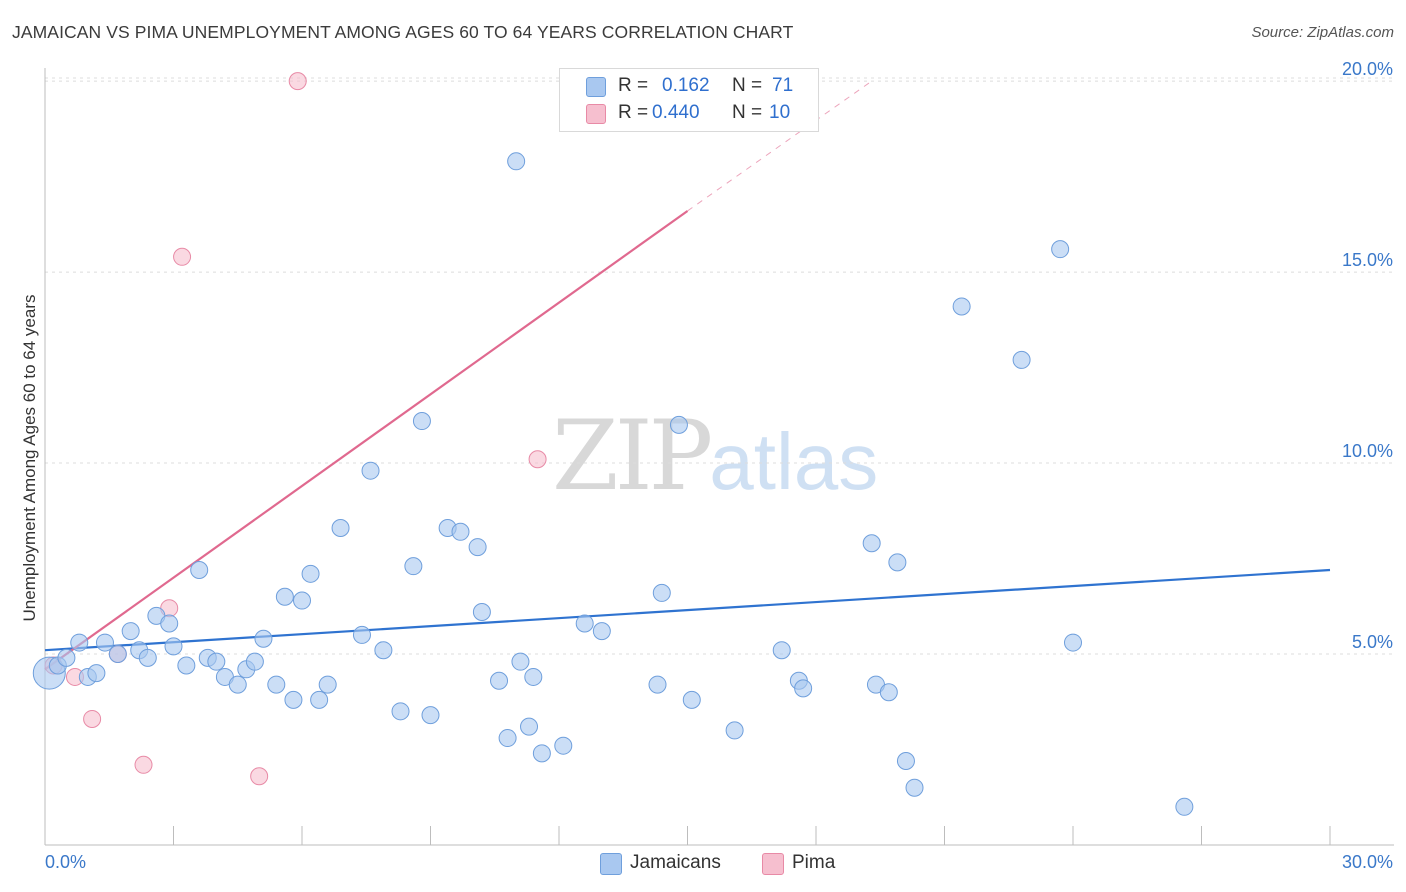 This screenshot has width=1406, height=892. I want to click on legend-r-value: 0.440, so click(676, 112).